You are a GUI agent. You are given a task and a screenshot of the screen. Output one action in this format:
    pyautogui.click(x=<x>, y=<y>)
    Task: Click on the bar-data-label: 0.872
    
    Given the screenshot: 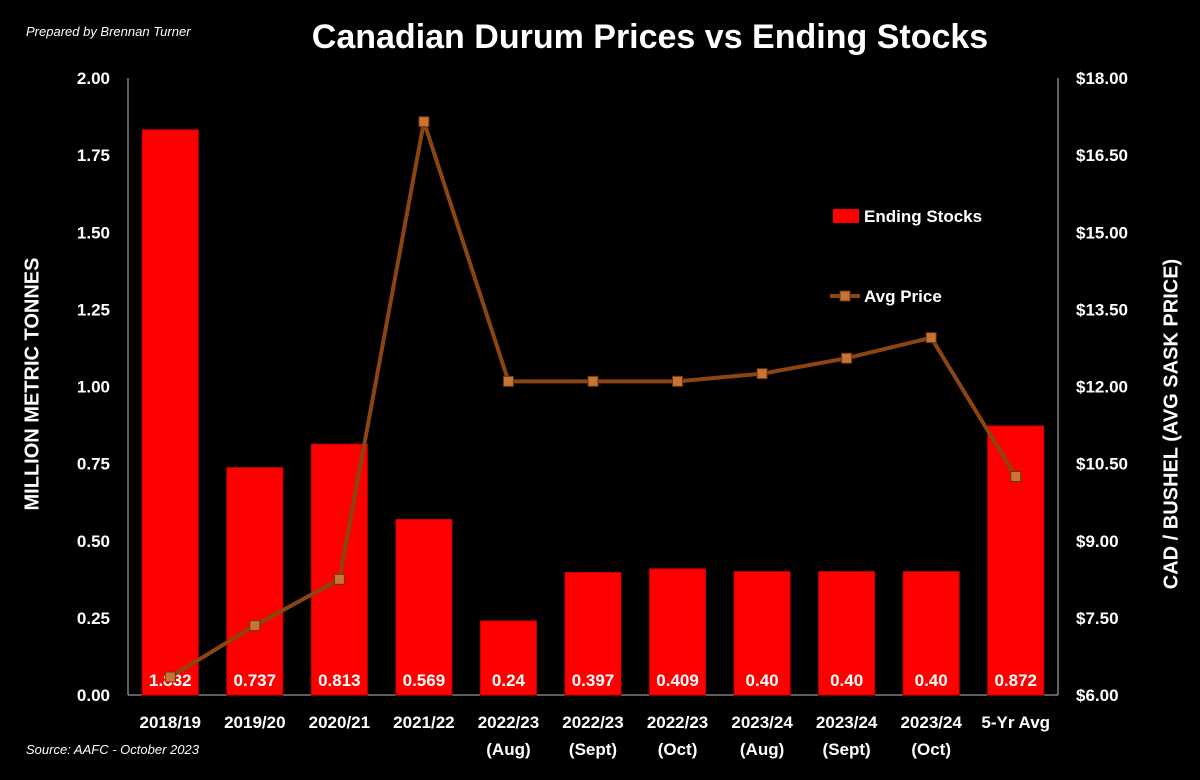 What is the action you would take?
    pyautogui.click(x=1015, y=680)
    